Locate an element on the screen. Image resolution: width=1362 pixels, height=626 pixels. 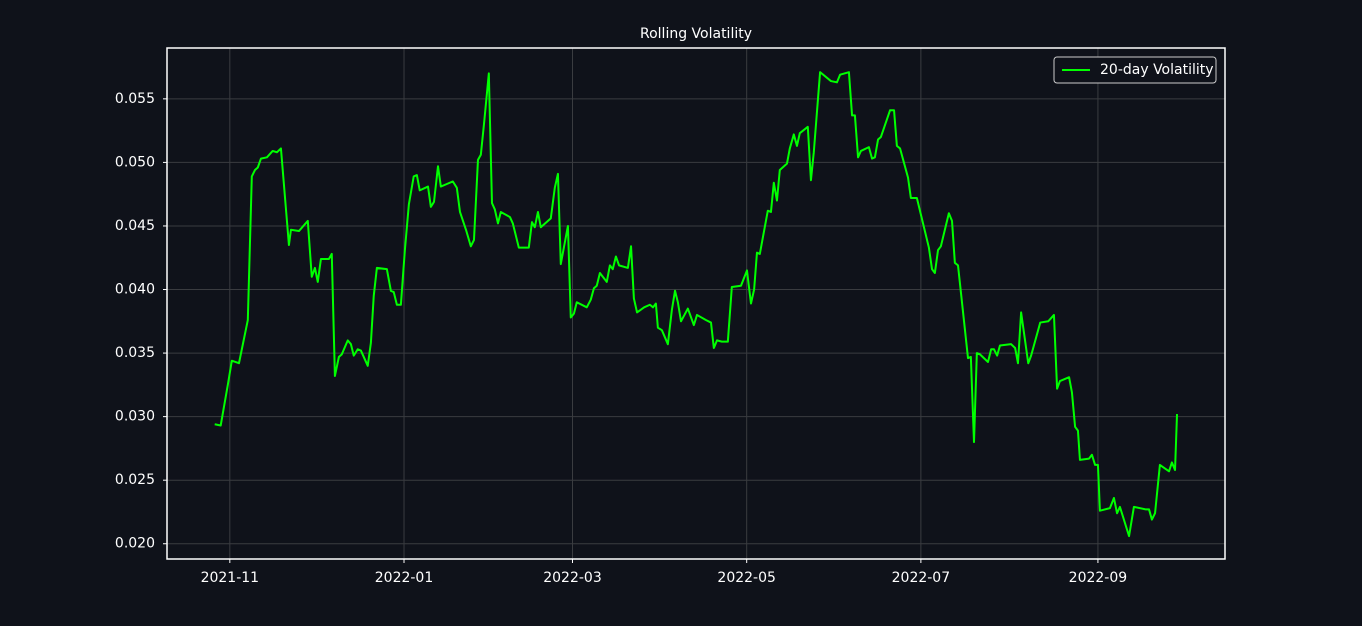
y-tick-label: 0.025 is located at coordinates (135, 480).